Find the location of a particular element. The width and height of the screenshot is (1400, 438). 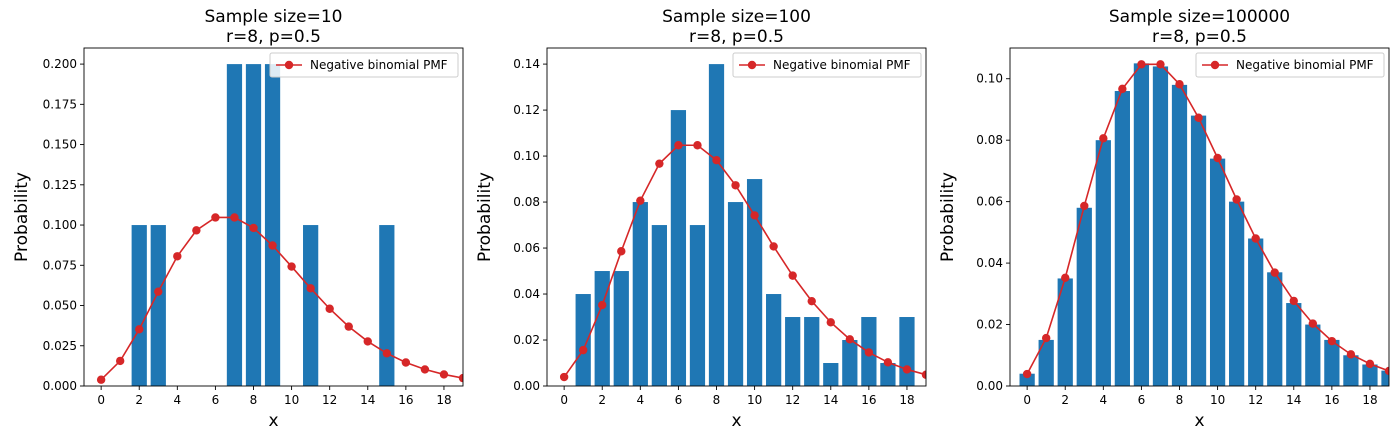

chart-1-ytick-label: 0.125 is located at coordinates (60, 185).